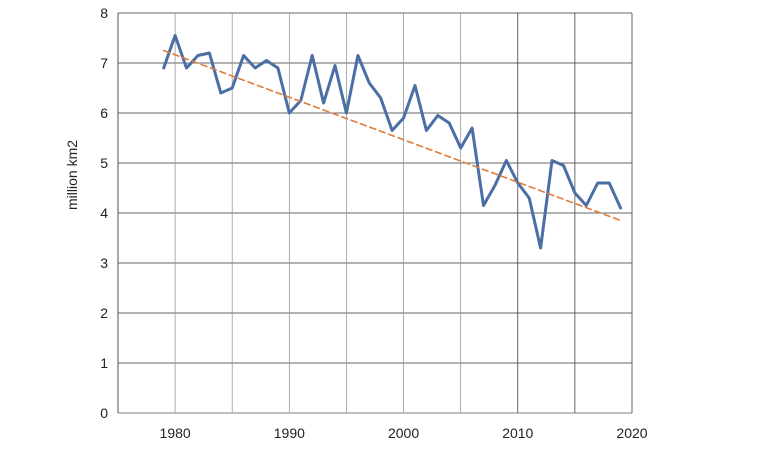 The height and width of the screenshot is (452, 776). What do you see at coordinates (175, 433) in the screenshot?
I see `x-tick-label: 1980` at bounding box center [175, 433].